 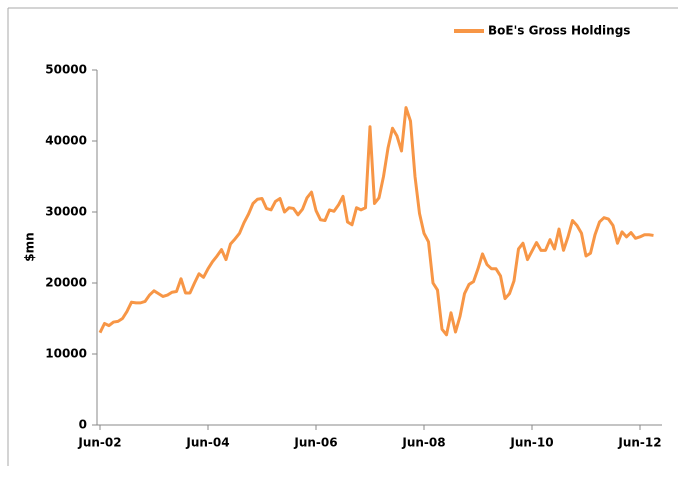 What do you see at coordinates (639, 443) in the screenshot?
I see `x-tick-label: Jun-12` at bounding box center [639, 443].